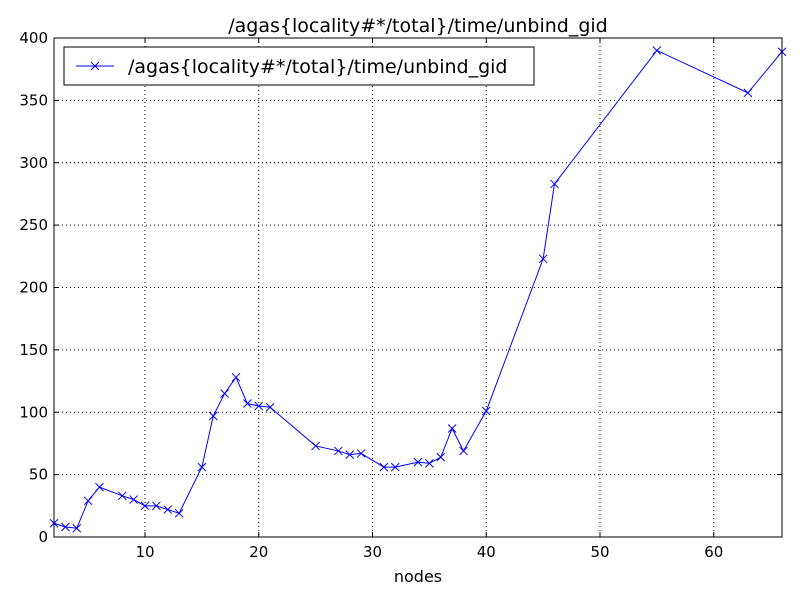 This screenshot has width=800, height=600. What do you see at coordinates (95, 66) in the screenshot?
I see `legend-marker` at bounding box center [95, 66].